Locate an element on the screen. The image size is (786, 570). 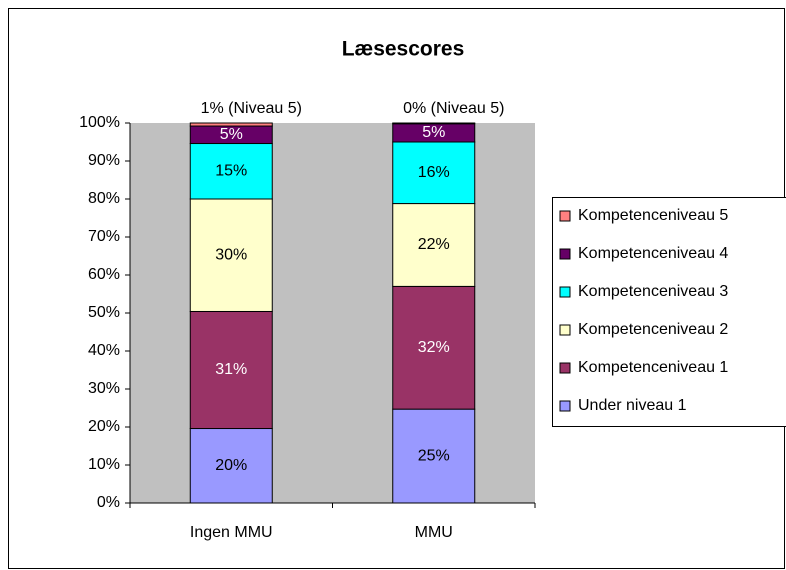
legend-label: Kompetenceniveau 1 is located at coordinates (653, 367).